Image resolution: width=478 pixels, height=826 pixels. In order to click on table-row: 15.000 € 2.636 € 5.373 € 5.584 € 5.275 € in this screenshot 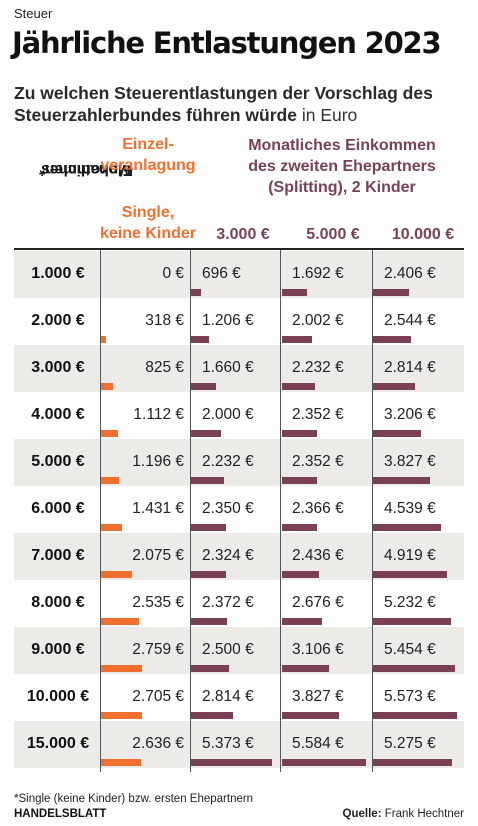, I will do `click(239, 744)`.